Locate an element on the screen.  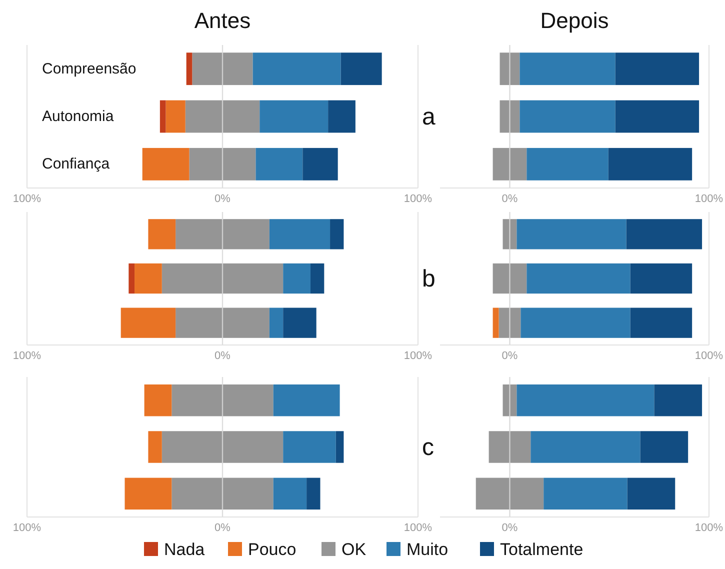
chart-title: Antes is located at coordinates (222, 20).